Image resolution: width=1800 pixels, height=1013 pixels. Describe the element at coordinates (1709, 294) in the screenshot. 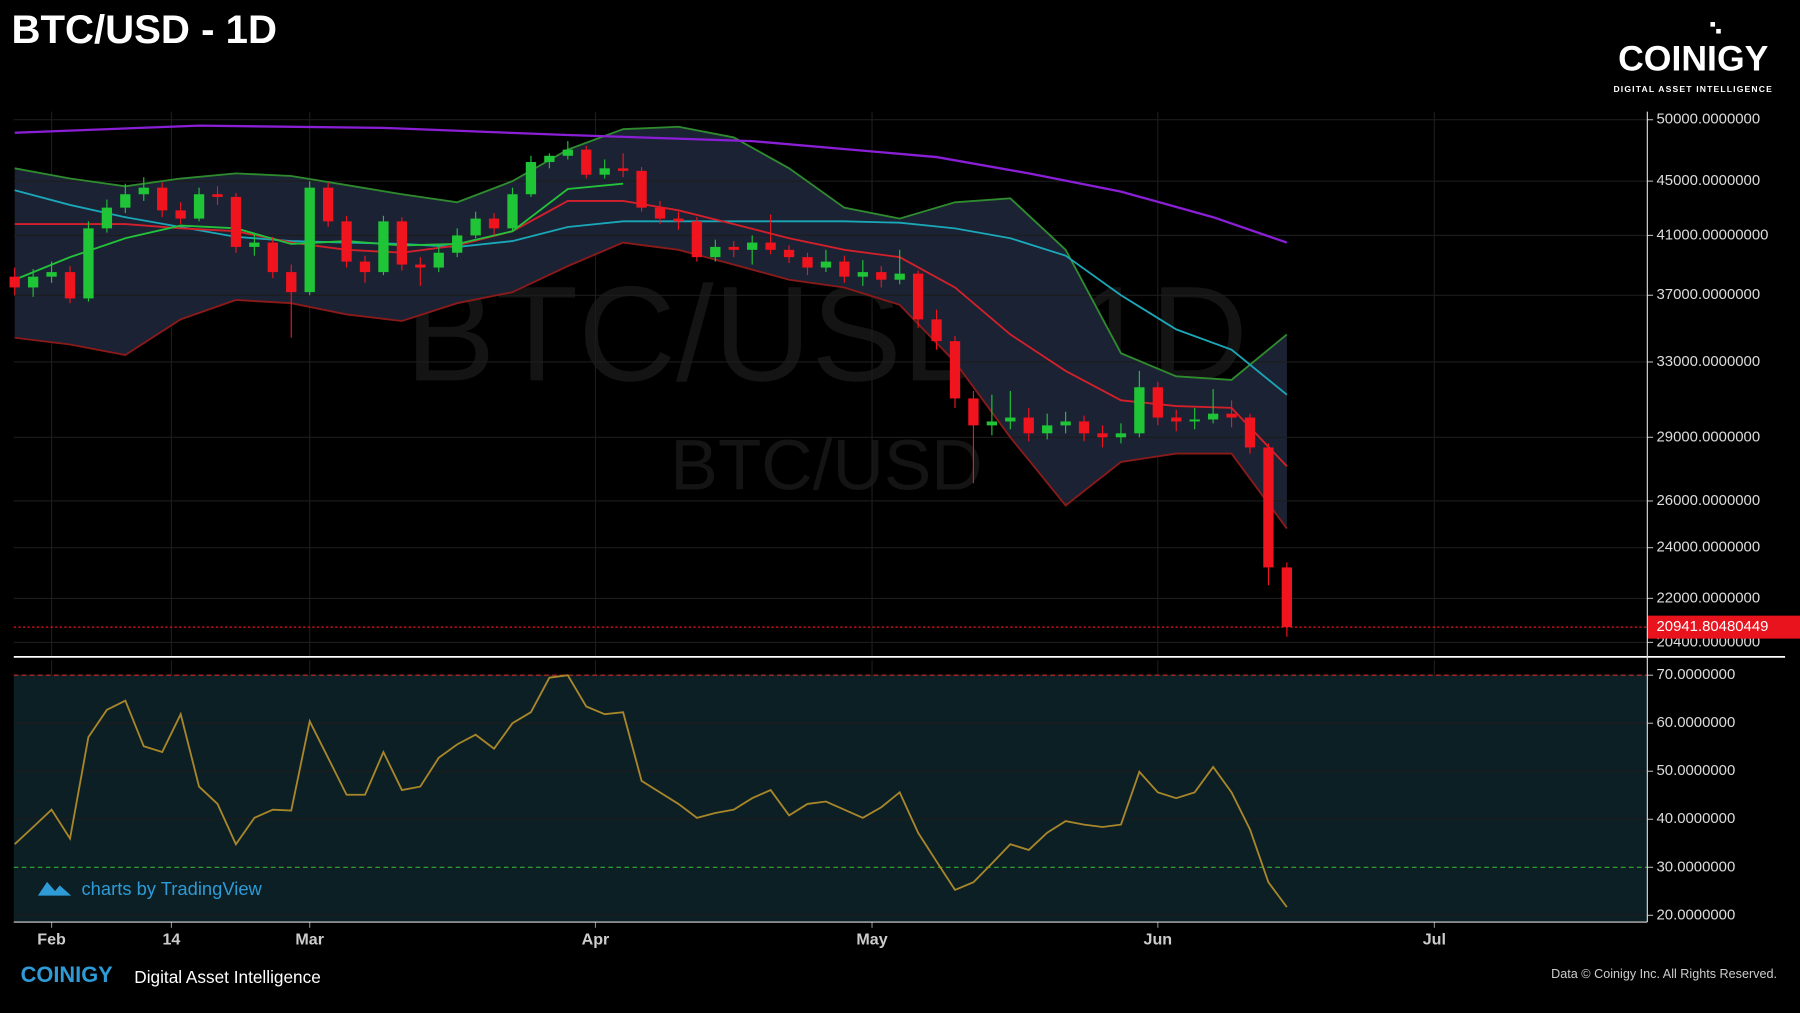

I see `y-tick-label: 37000.0000000` at that location.